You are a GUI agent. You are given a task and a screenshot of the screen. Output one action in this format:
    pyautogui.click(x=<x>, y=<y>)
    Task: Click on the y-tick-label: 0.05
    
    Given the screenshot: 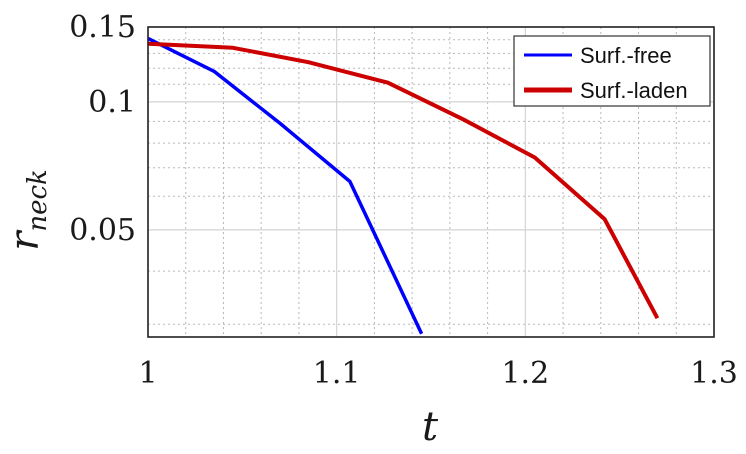 What is the action you would take?
    pyautogui.click(x=102, y=230)
    